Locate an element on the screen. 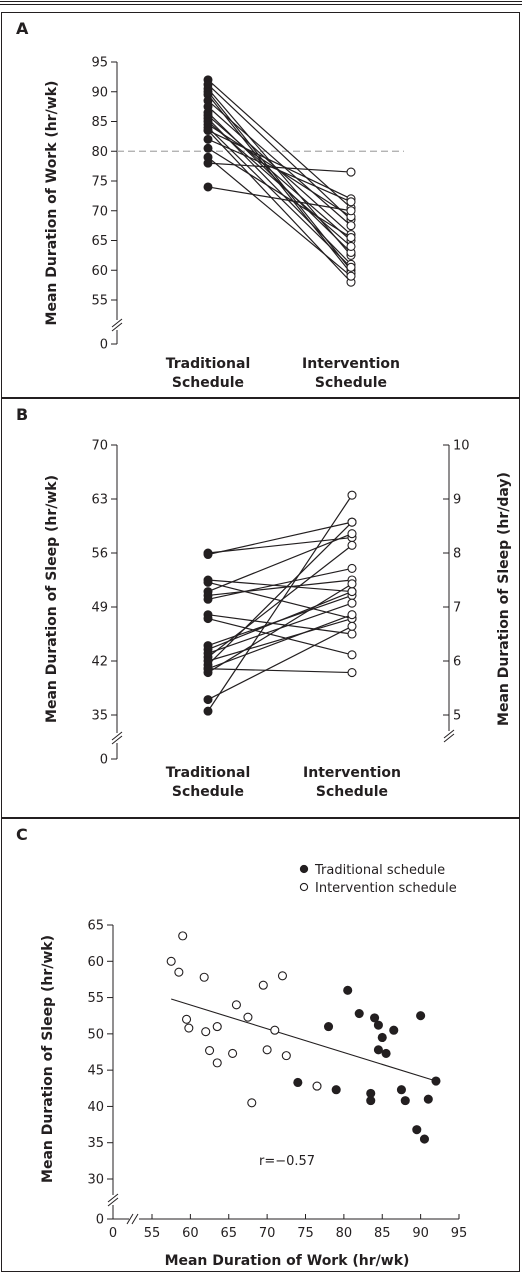 This screenshot has height=1273, width=522. y-tick-label: 60 is located at coordinates (99, 271).